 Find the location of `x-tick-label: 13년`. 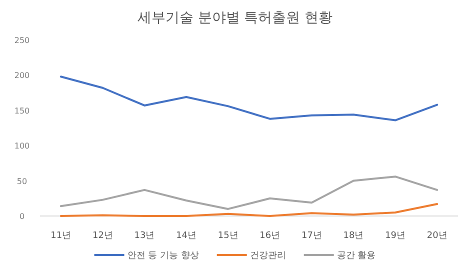

x-tick-label: 13년 is located at coordinates (144, 236).